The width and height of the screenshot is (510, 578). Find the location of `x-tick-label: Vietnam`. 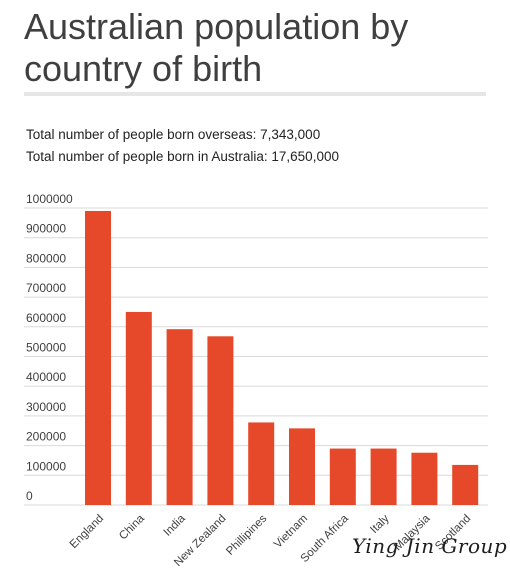

x-tick-label: Vietnam is located at coordinates (291, 532).